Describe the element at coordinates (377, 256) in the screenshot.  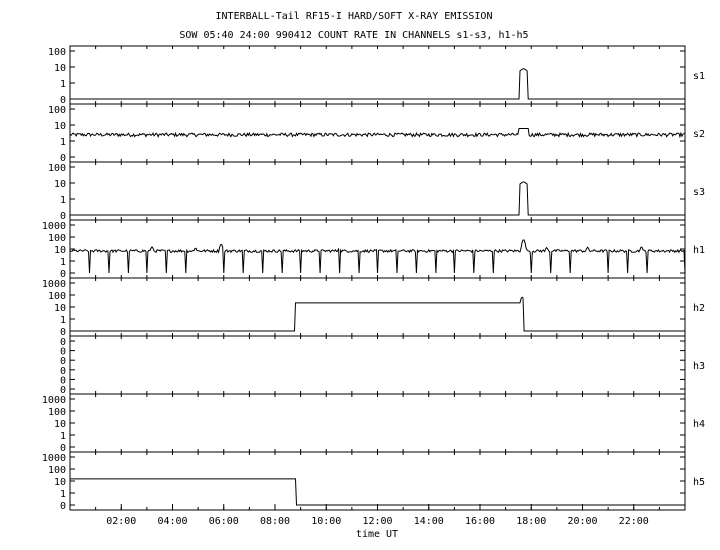
I see `series-line-h1` at that location.